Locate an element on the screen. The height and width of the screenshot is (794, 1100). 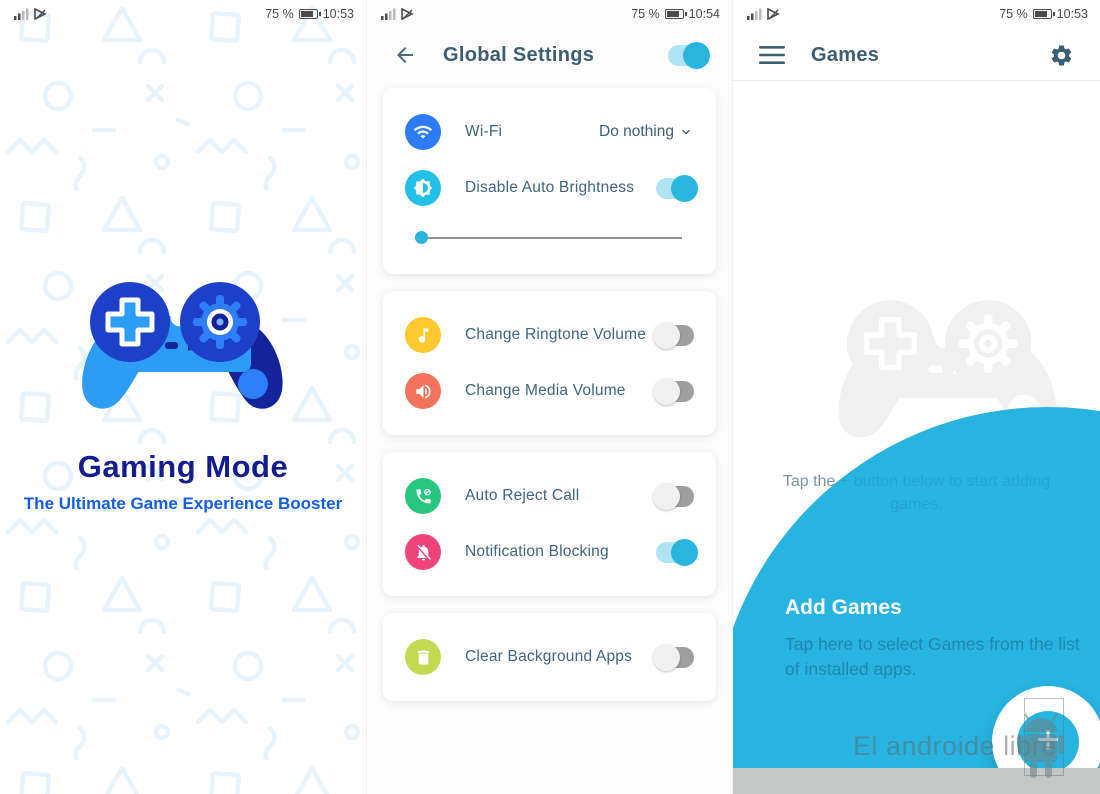
auto-reject-call-row: Auto Reject Call is located at coordinates (549, 496).